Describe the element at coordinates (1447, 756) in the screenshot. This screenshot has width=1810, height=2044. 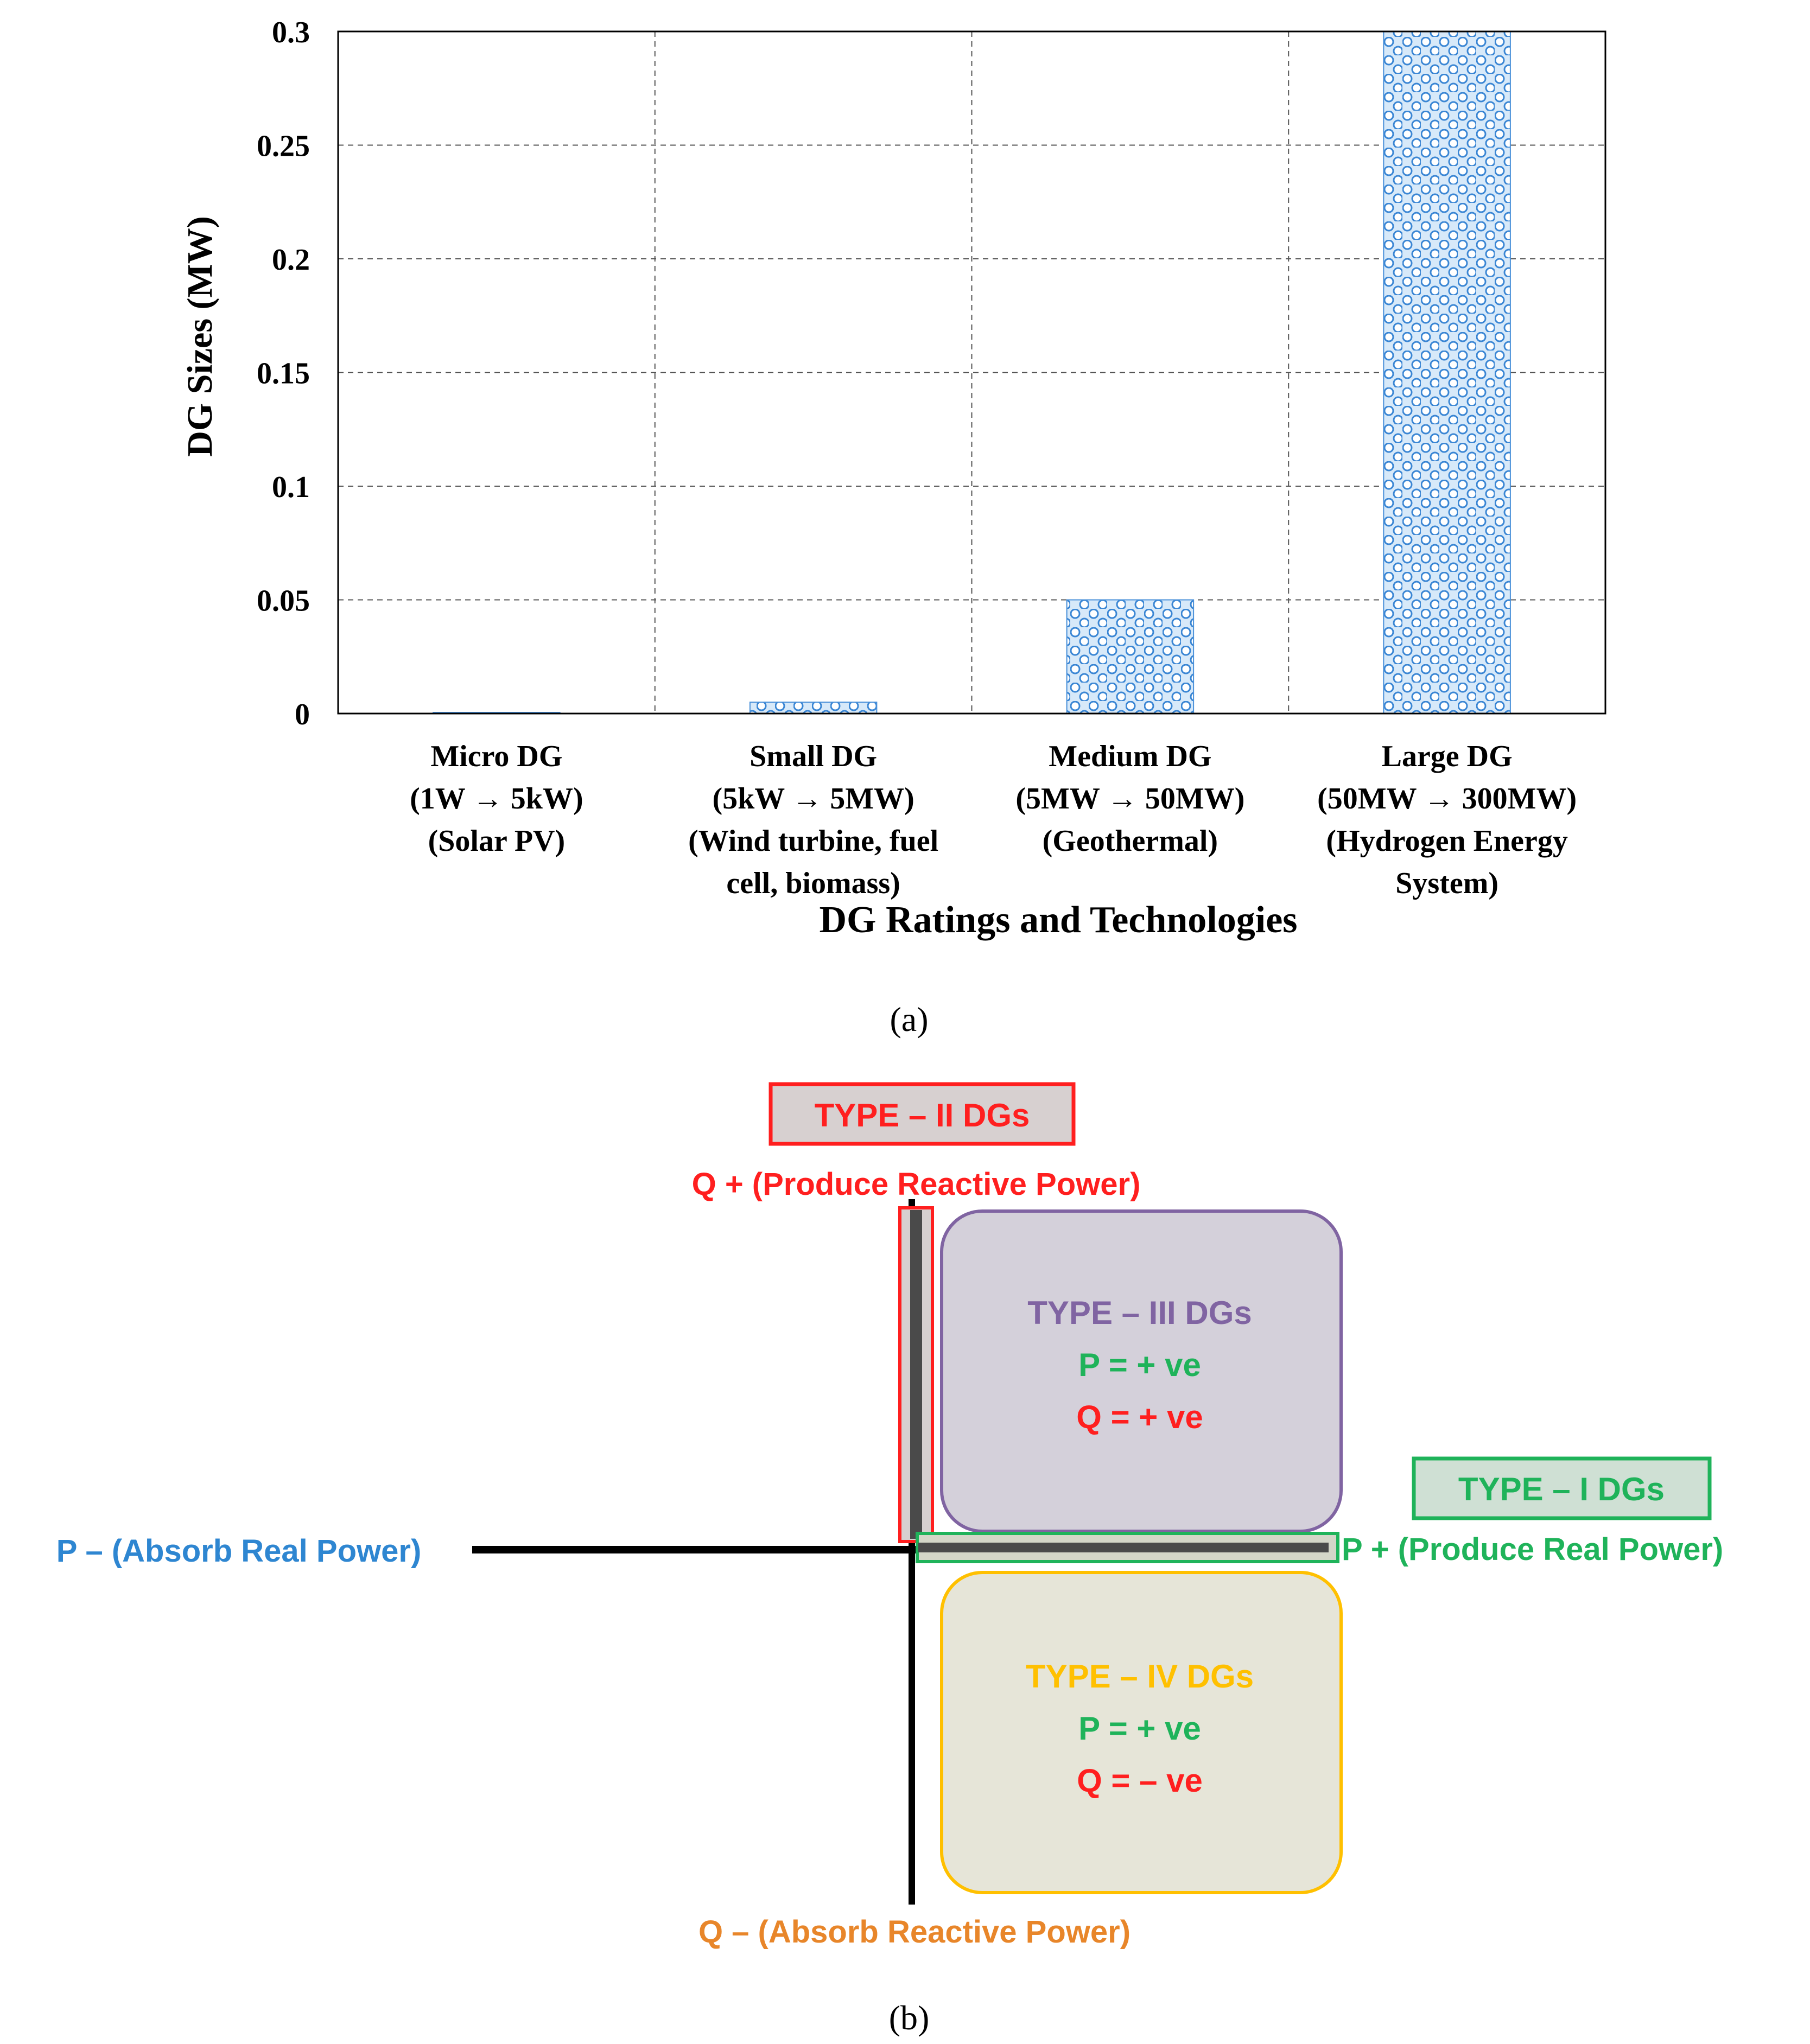
I see `x-category-label: Large DG` at that location.